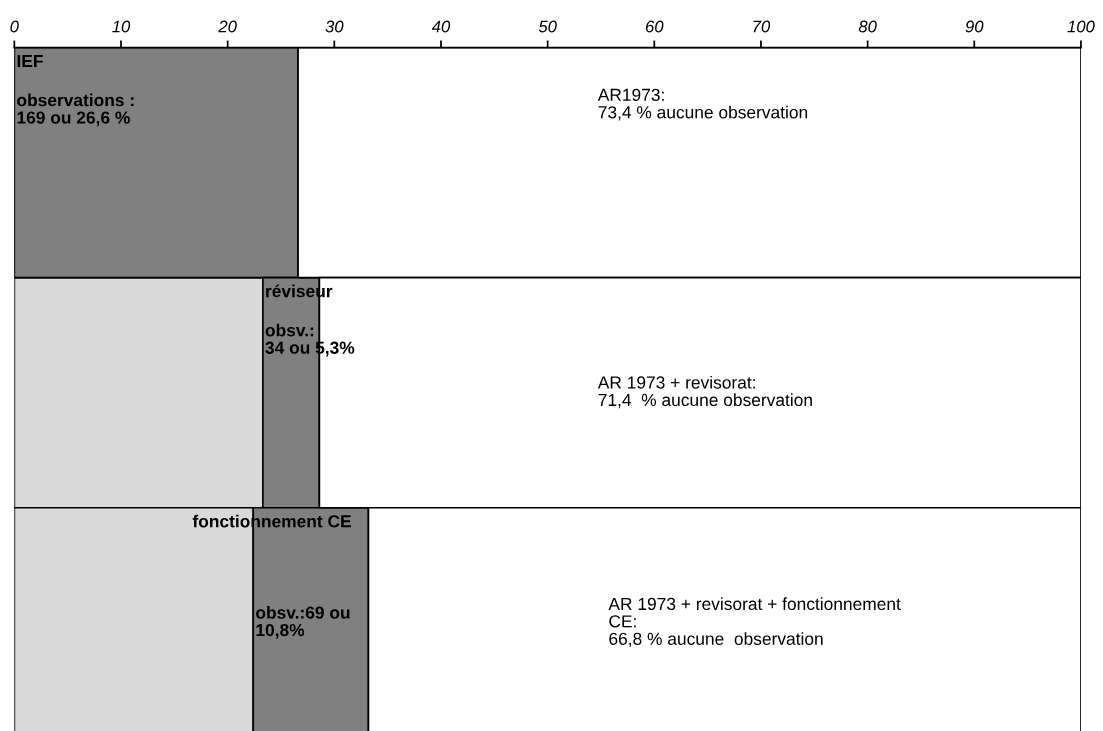  I want to click on x-tick-label: 80, so click(867, 26).